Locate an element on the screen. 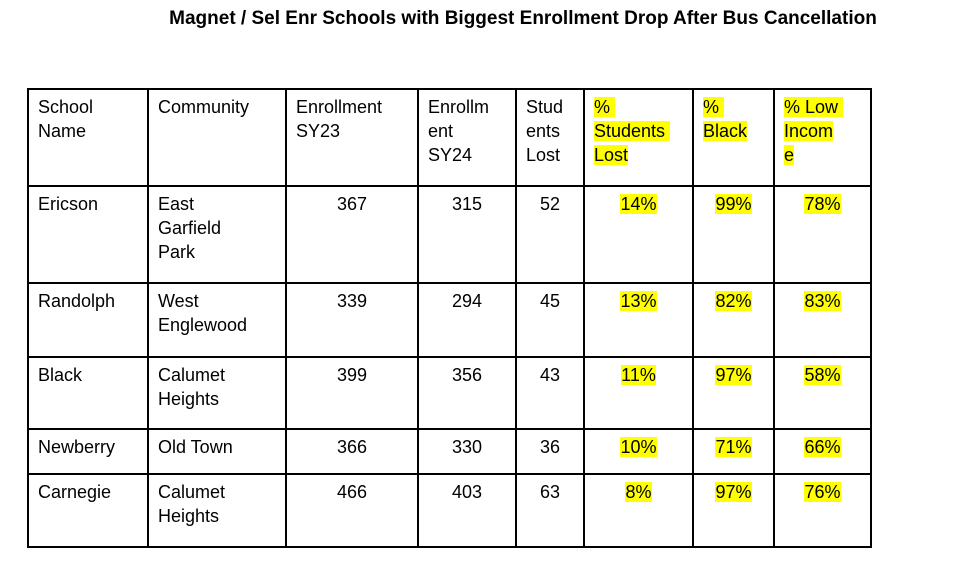 This screenshot has height=563, width=968. cell-enrollment_sy23: 339 is located at coordinates (352, 320).